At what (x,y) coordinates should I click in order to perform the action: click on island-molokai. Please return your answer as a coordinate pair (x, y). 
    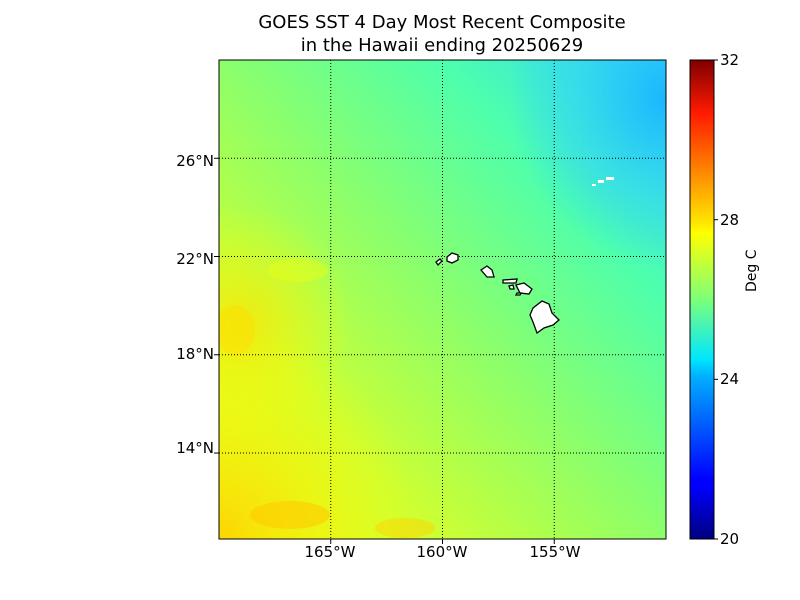
    Looking at the image, I should click on (510, 281).